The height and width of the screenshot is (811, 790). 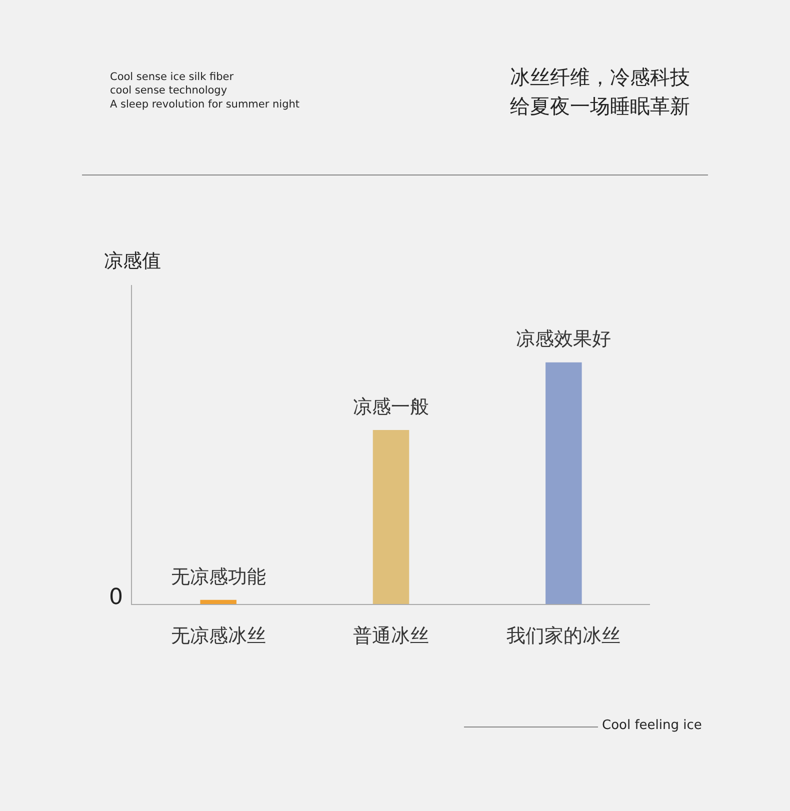 I want to click on text: 给夏夜一场睡眠革新, so click(x=600, y=106).